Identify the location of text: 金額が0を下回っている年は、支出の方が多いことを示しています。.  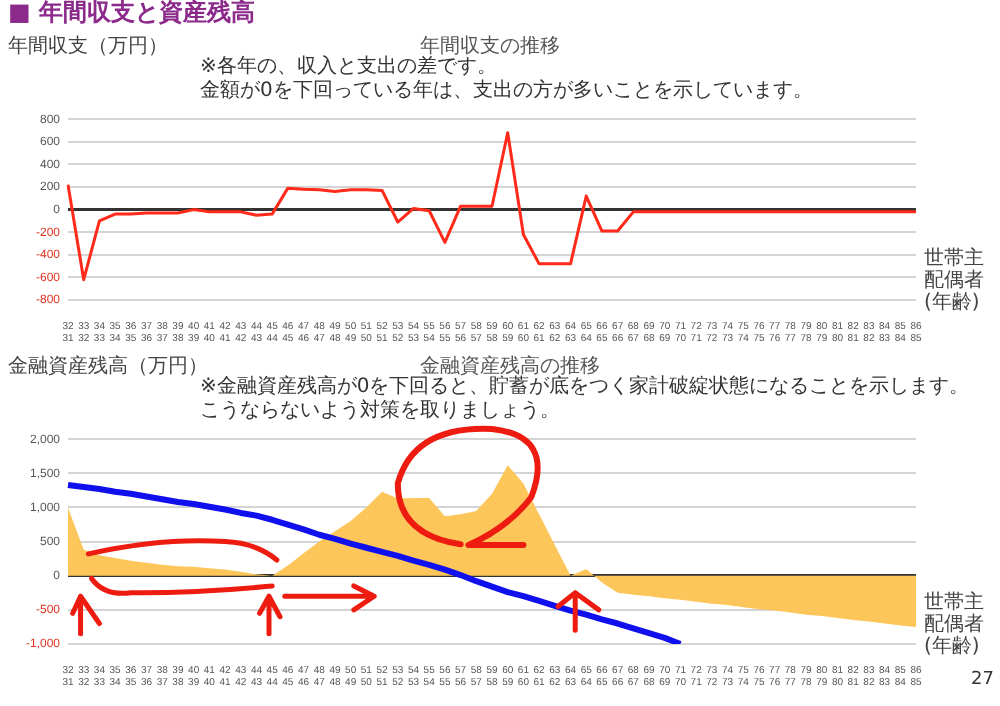
(506, 92).